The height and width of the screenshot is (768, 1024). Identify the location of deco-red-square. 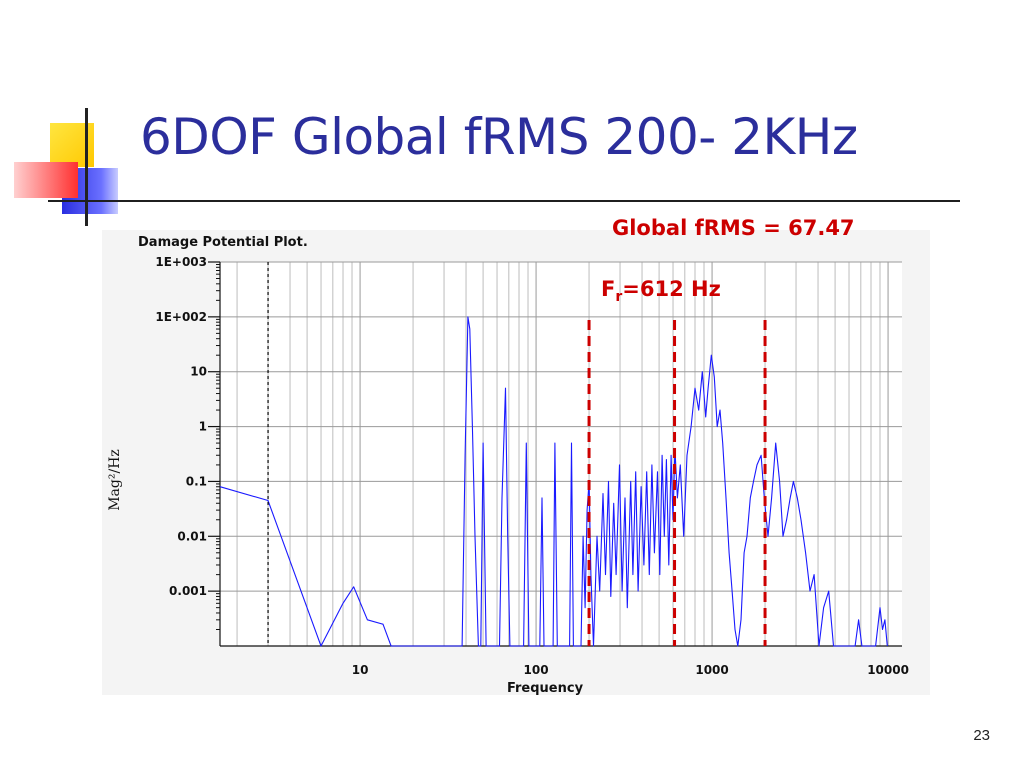
(46, 180).